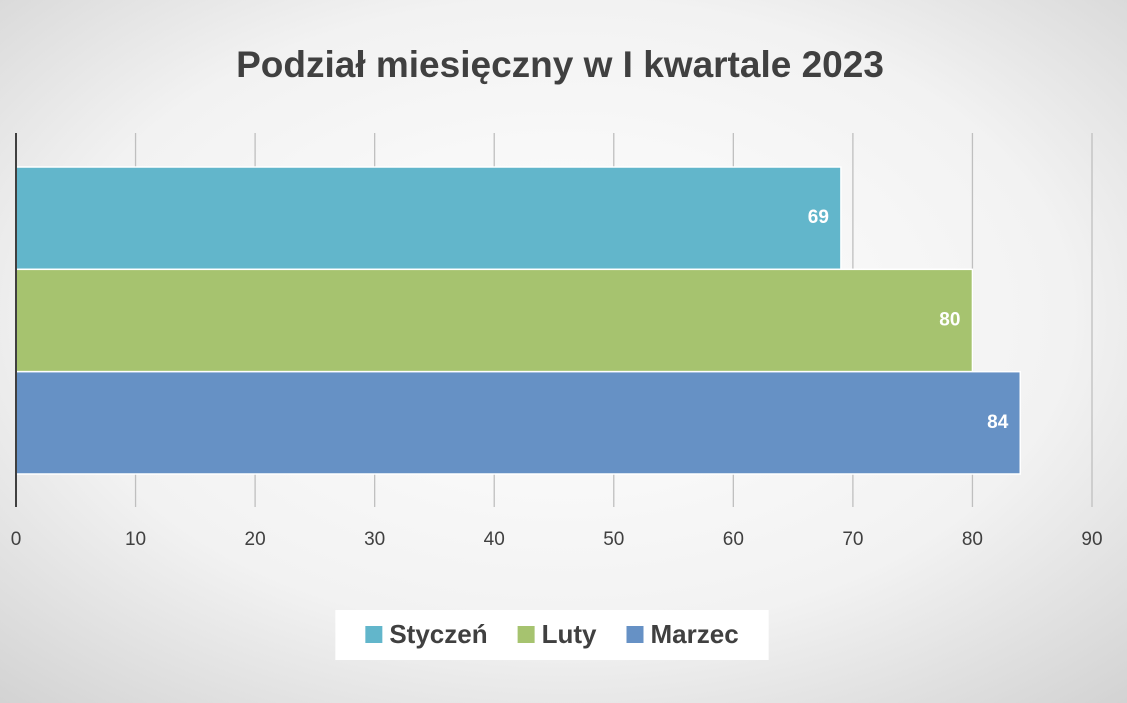 Image resolution: width=1127 pixels, height=703 pixels. I want to click on x-tick-label: 20, so click(255, 539).